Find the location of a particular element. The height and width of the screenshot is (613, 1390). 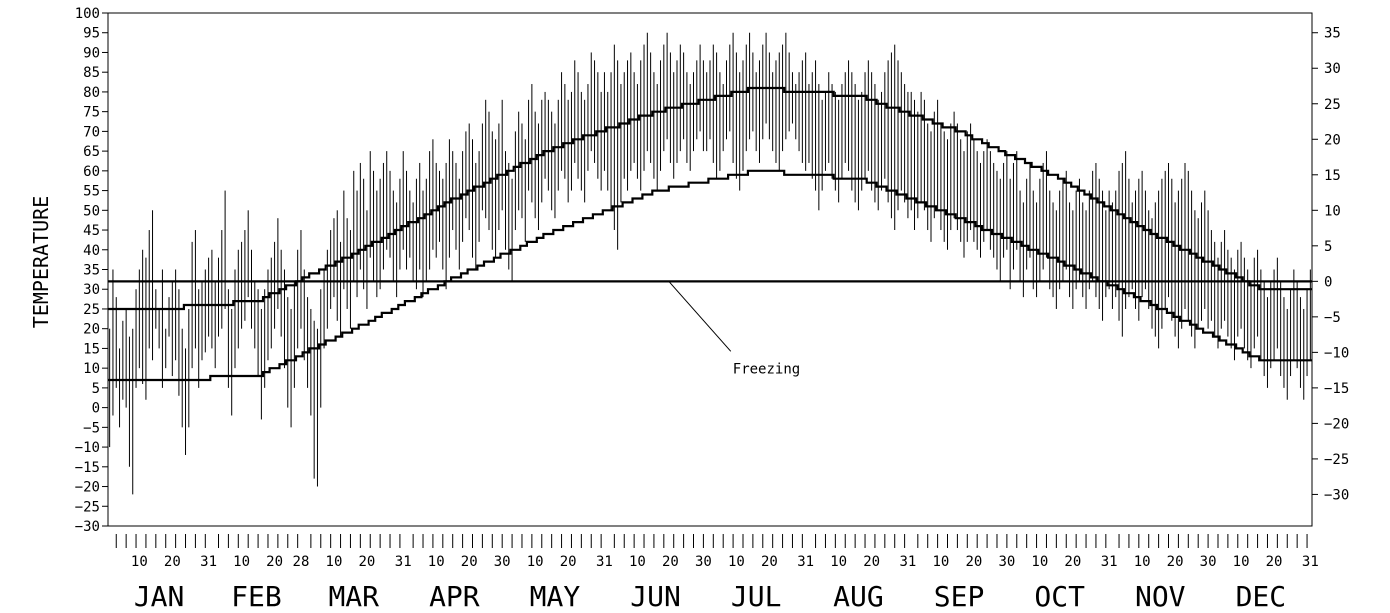

right-tick-label: −25 is located at coordinates (1336, 460).